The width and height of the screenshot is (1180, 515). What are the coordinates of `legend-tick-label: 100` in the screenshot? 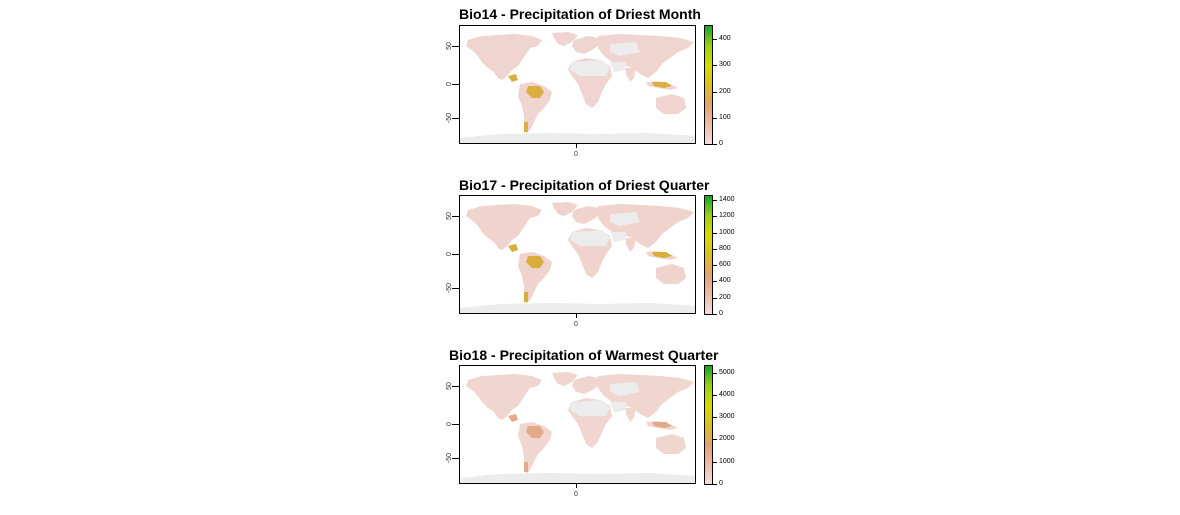 It's located at (725, 117).